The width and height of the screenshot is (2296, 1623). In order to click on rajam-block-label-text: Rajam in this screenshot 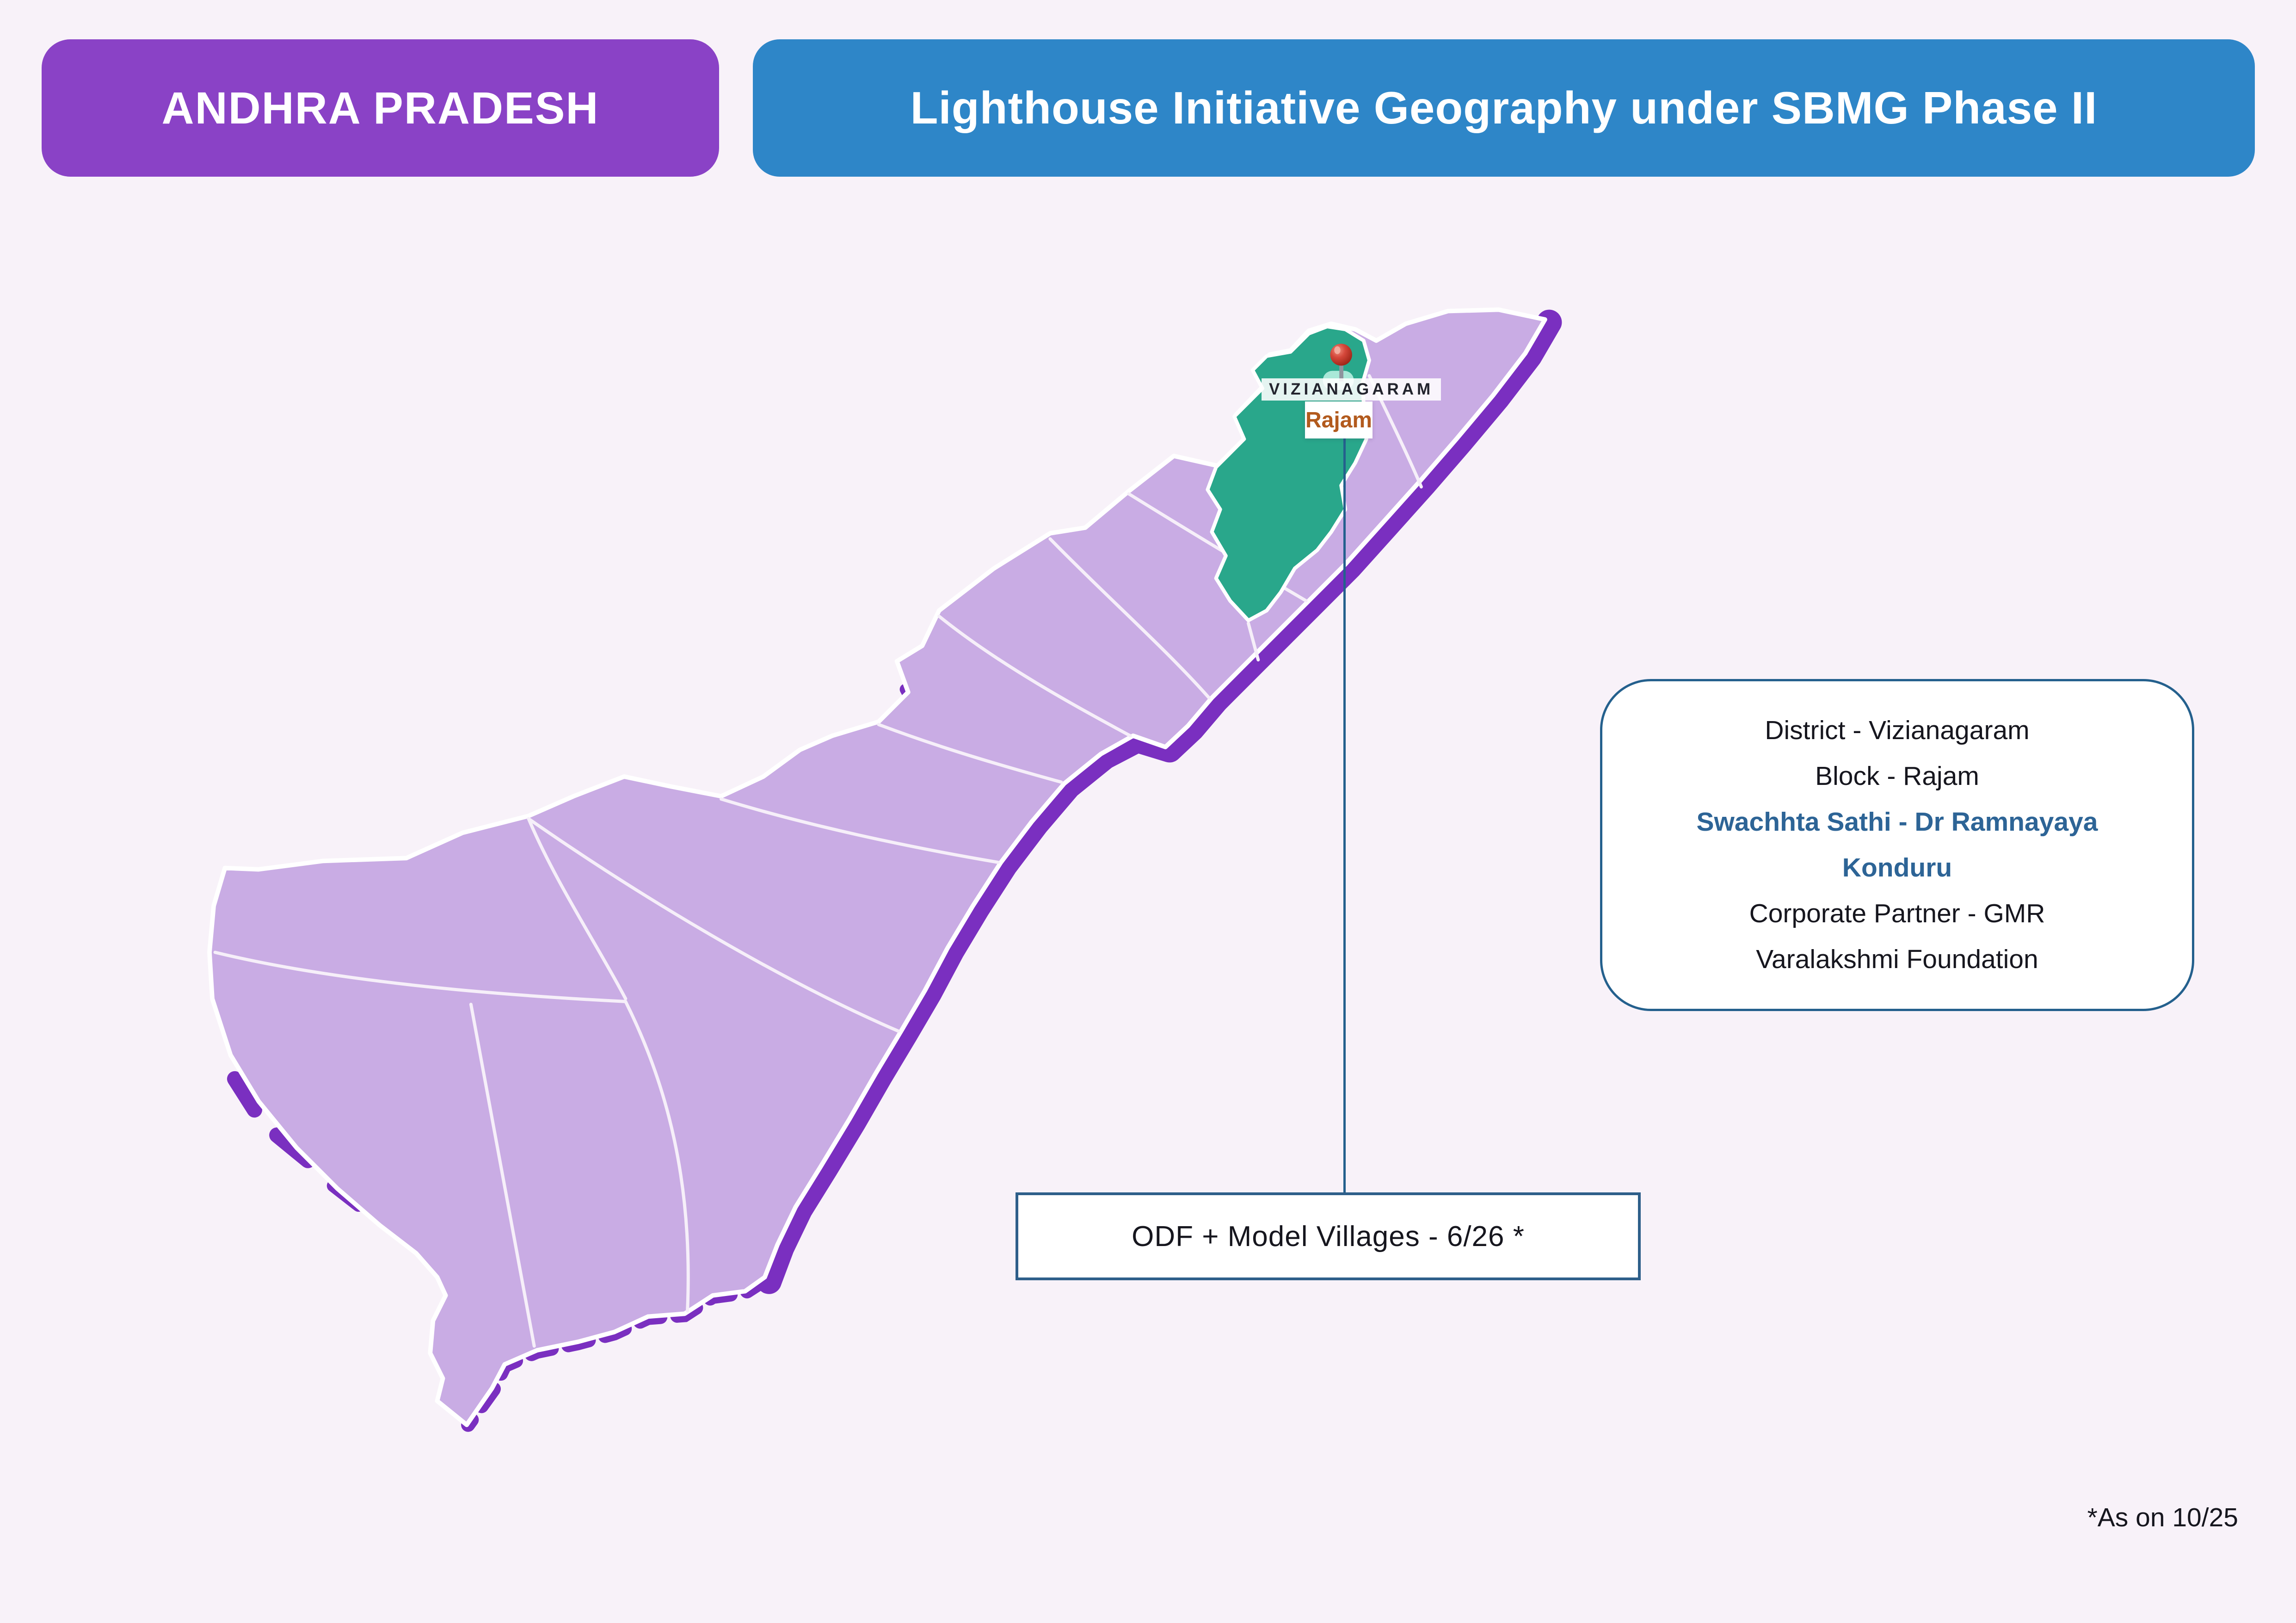, I will do `click(1339, 419)`.